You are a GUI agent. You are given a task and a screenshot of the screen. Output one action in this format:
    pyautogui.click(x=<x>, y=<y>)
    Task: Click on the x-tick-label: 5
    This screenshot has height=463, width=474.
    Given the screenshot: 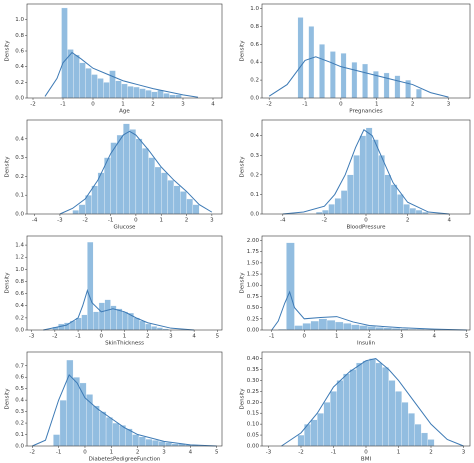 What is the action you would take?
    pyautogui.click(x=217, y=453)
    